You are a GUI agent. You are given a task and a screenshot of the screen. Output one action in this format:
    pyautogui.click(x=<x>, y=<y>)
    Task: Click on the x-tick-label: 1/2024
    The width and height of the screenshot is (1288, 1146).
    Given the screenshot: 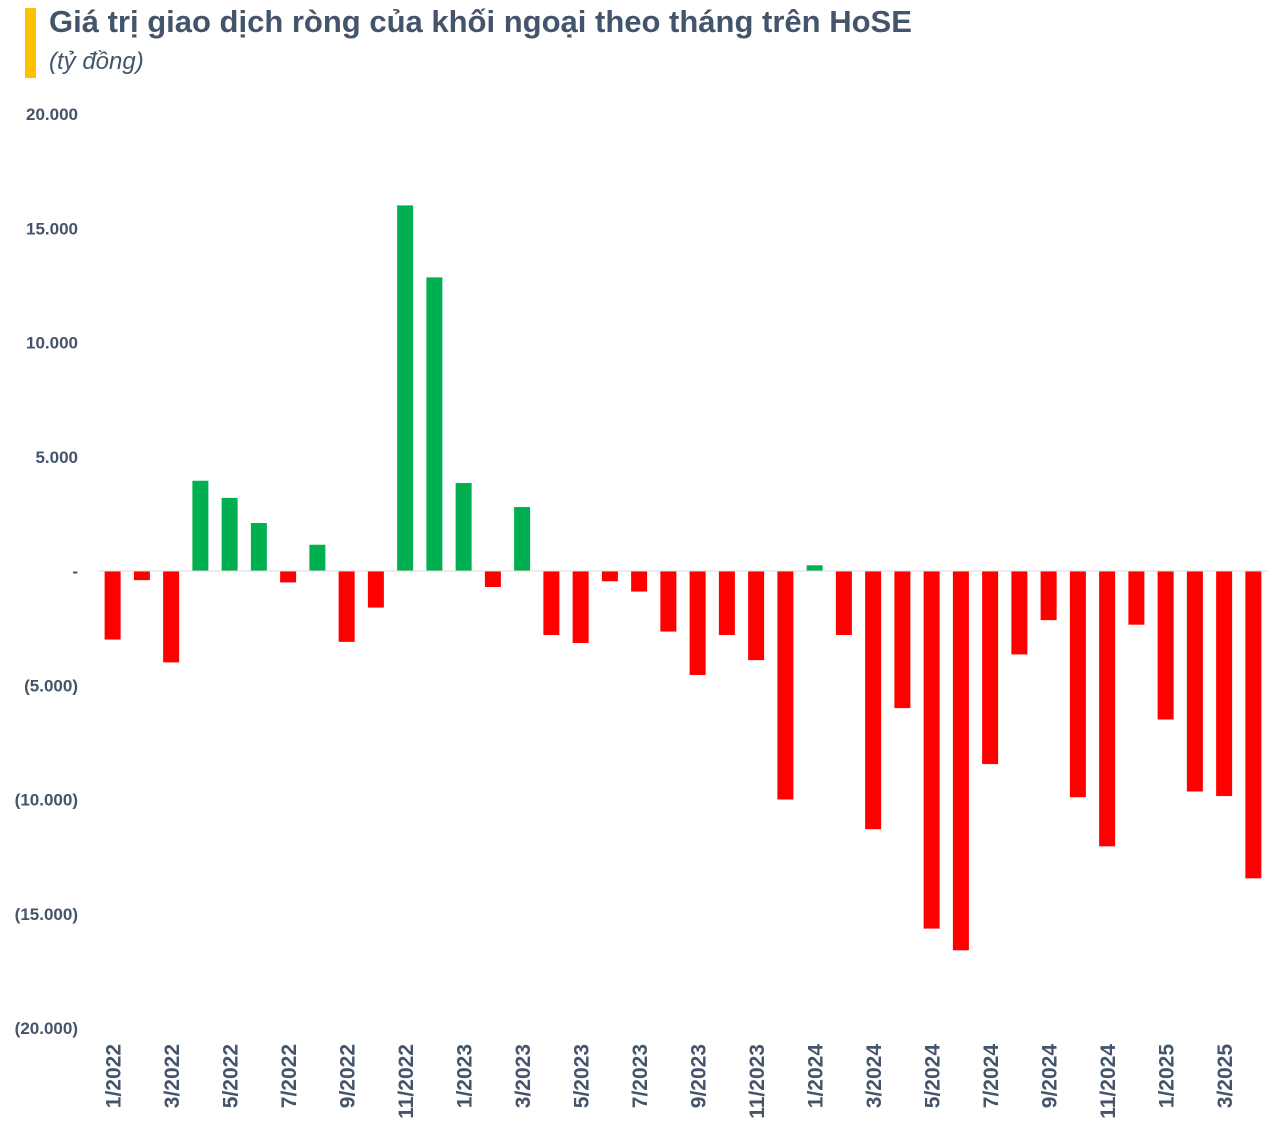 What is the action you would take?
    pyautogui.click(x=816, y=1076)
    